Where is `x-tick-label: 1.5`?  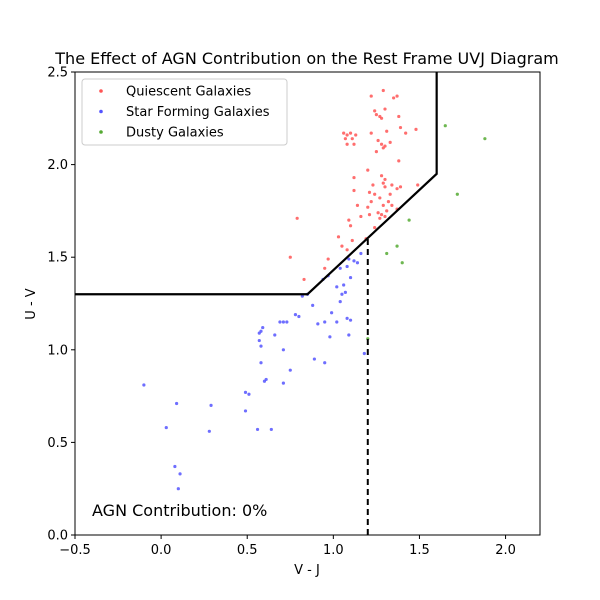
x-tick-label: 1.5 is located at coordinates (419, 550).